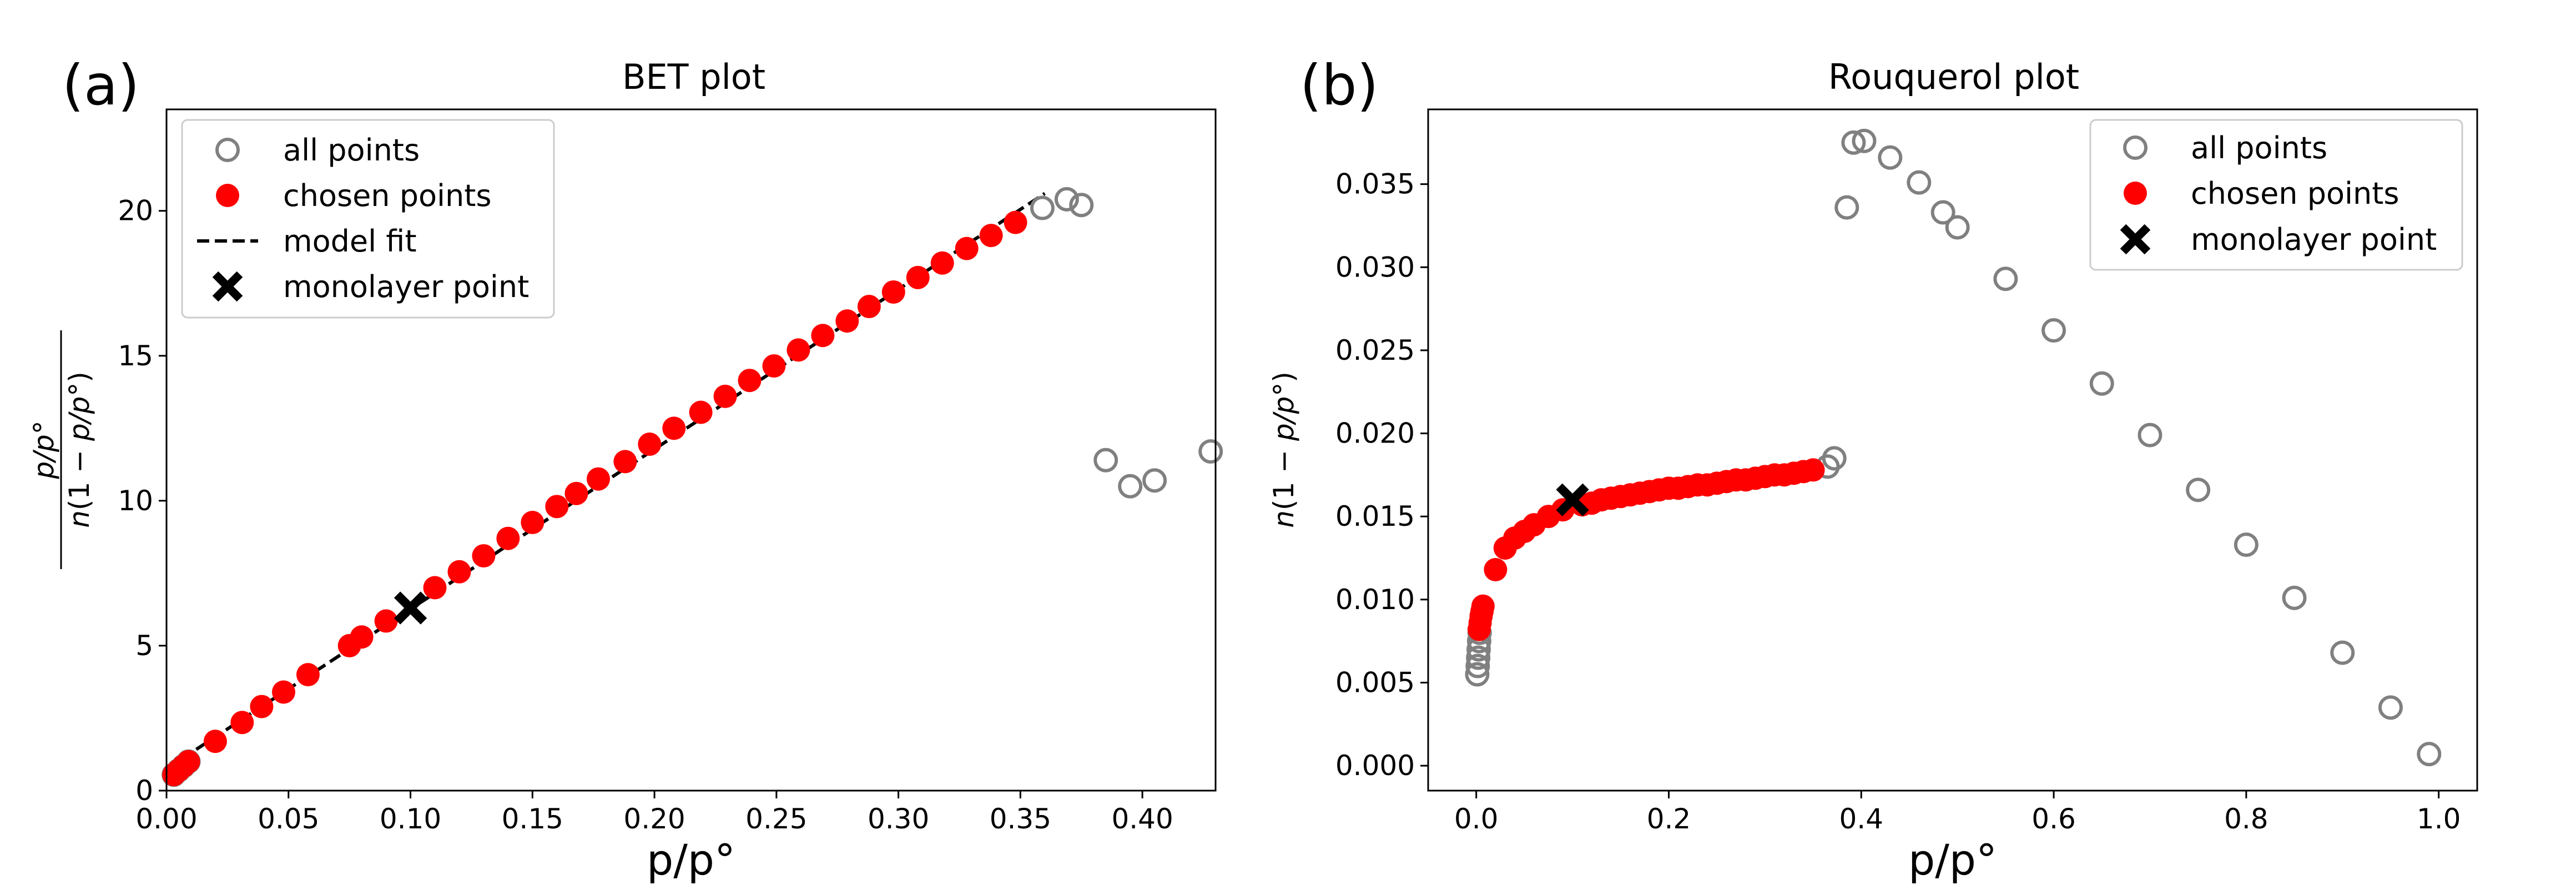 The image size is (2576, 890). What do you see at coordinates (100, 85) in the screenshot?
I see `panel-a-label: (a)` at bounding box center [100, 85].